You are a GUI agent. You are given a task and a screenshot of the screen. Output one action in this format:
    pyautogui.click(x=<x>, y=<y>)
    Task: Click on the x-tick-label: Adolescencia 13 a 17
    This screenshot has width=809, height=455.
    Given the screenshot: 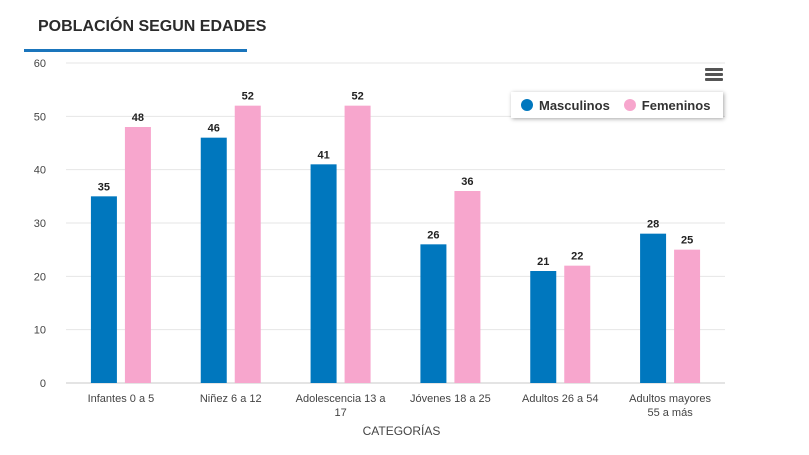 What is the action you would take?
    pyautogui.click(x=341, y=406)
    